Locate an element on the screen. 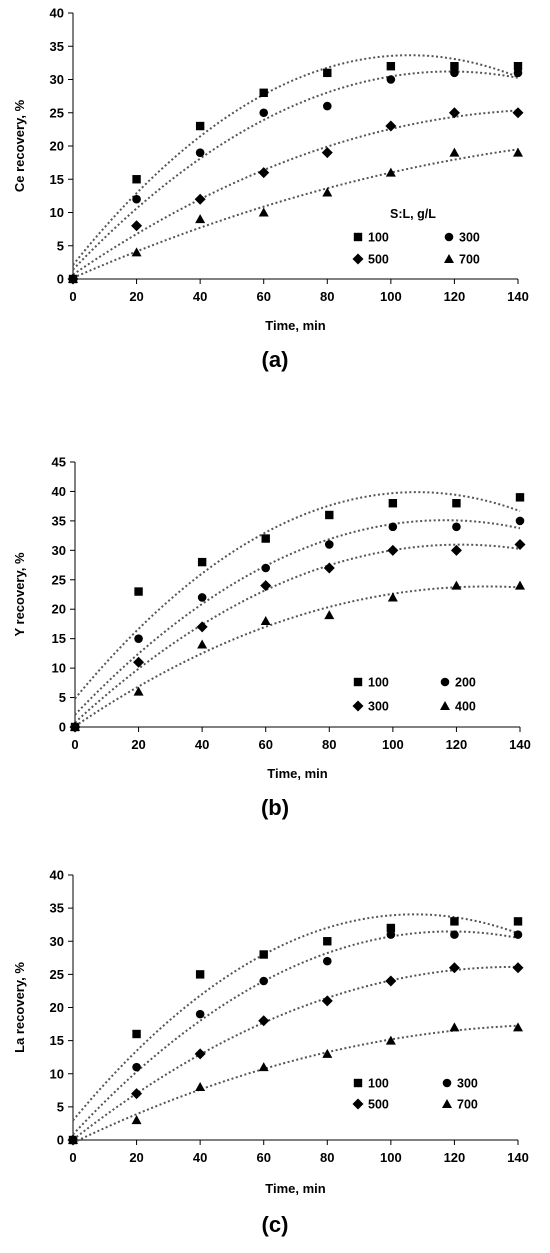 The width and height of the screenshot is (550, 1253). x-tick-label: 100 is located at coordinates (393, 744).